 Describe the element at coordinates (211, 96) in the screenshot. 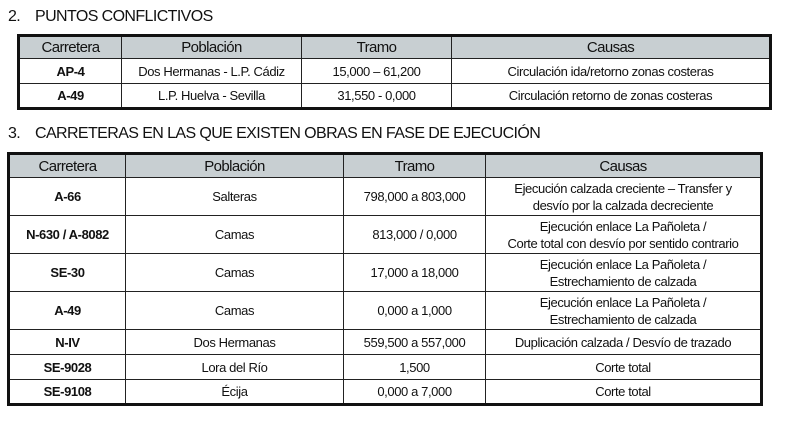

I see `cell-poblacion: L.P. Huelva - Sevilla` at that location.